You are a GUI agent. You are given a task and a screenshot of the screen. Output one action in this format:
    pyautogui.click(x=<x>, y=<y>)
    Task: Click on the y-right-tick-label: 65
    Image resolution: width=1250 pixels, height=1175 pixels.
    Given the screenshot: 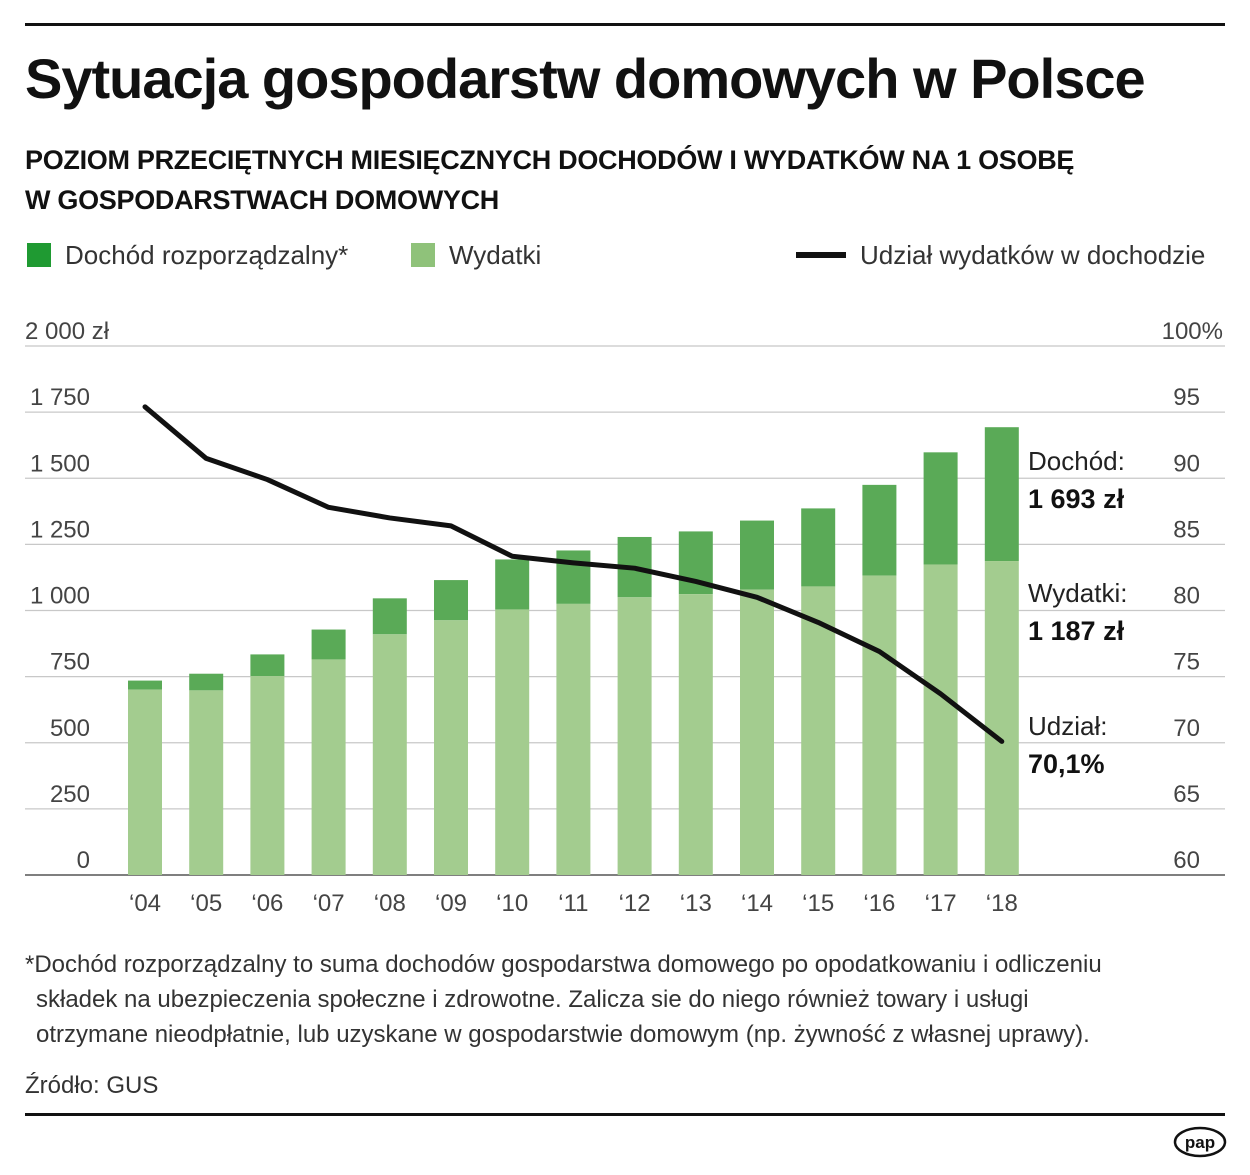 What is the action you would take?
    pyautogui.click(x=1186, y=794)
    